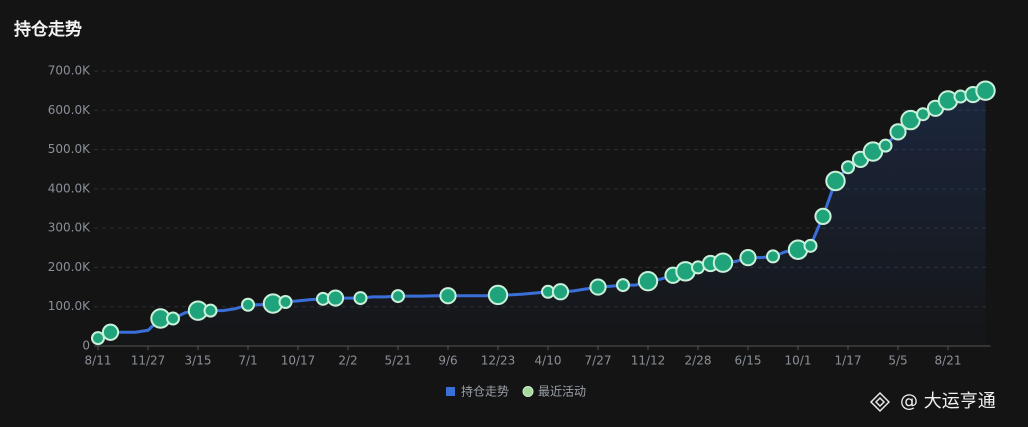 The height and width of the screenshot is (427, 1028). What do you see at coordinates (548, 361) in the screenshot?
I see `x-tick-label: 4/10` at bounding box center [548, 361].